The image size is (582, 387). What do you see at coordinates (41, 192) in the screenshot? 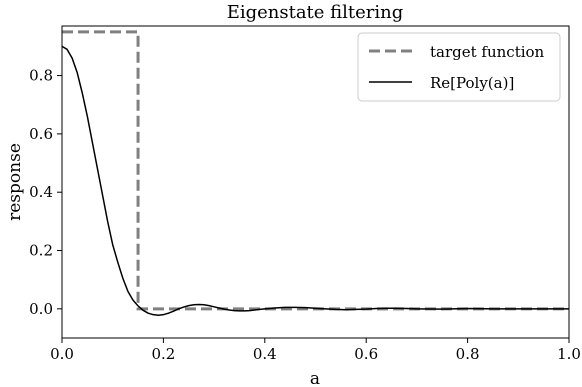
I see `y-tick-label: 0.4` at bounding box center [41, 192].